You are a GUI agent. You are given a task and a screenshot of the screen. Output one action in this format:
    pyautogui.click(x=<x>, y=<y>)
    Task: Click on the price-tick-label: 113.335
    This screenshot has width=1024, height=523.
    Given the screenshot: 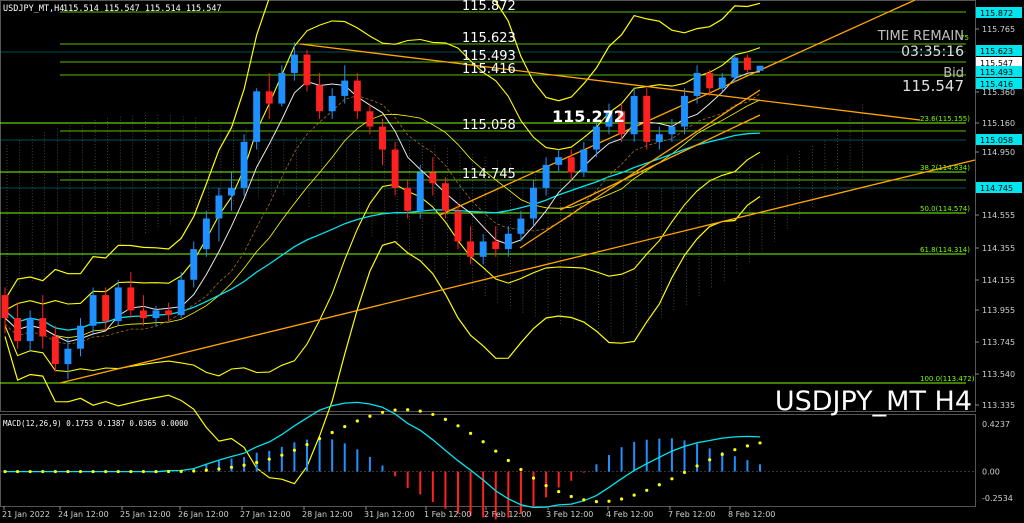 What is the action you would take?
    pyautogui.click(x=998, y=405)
    